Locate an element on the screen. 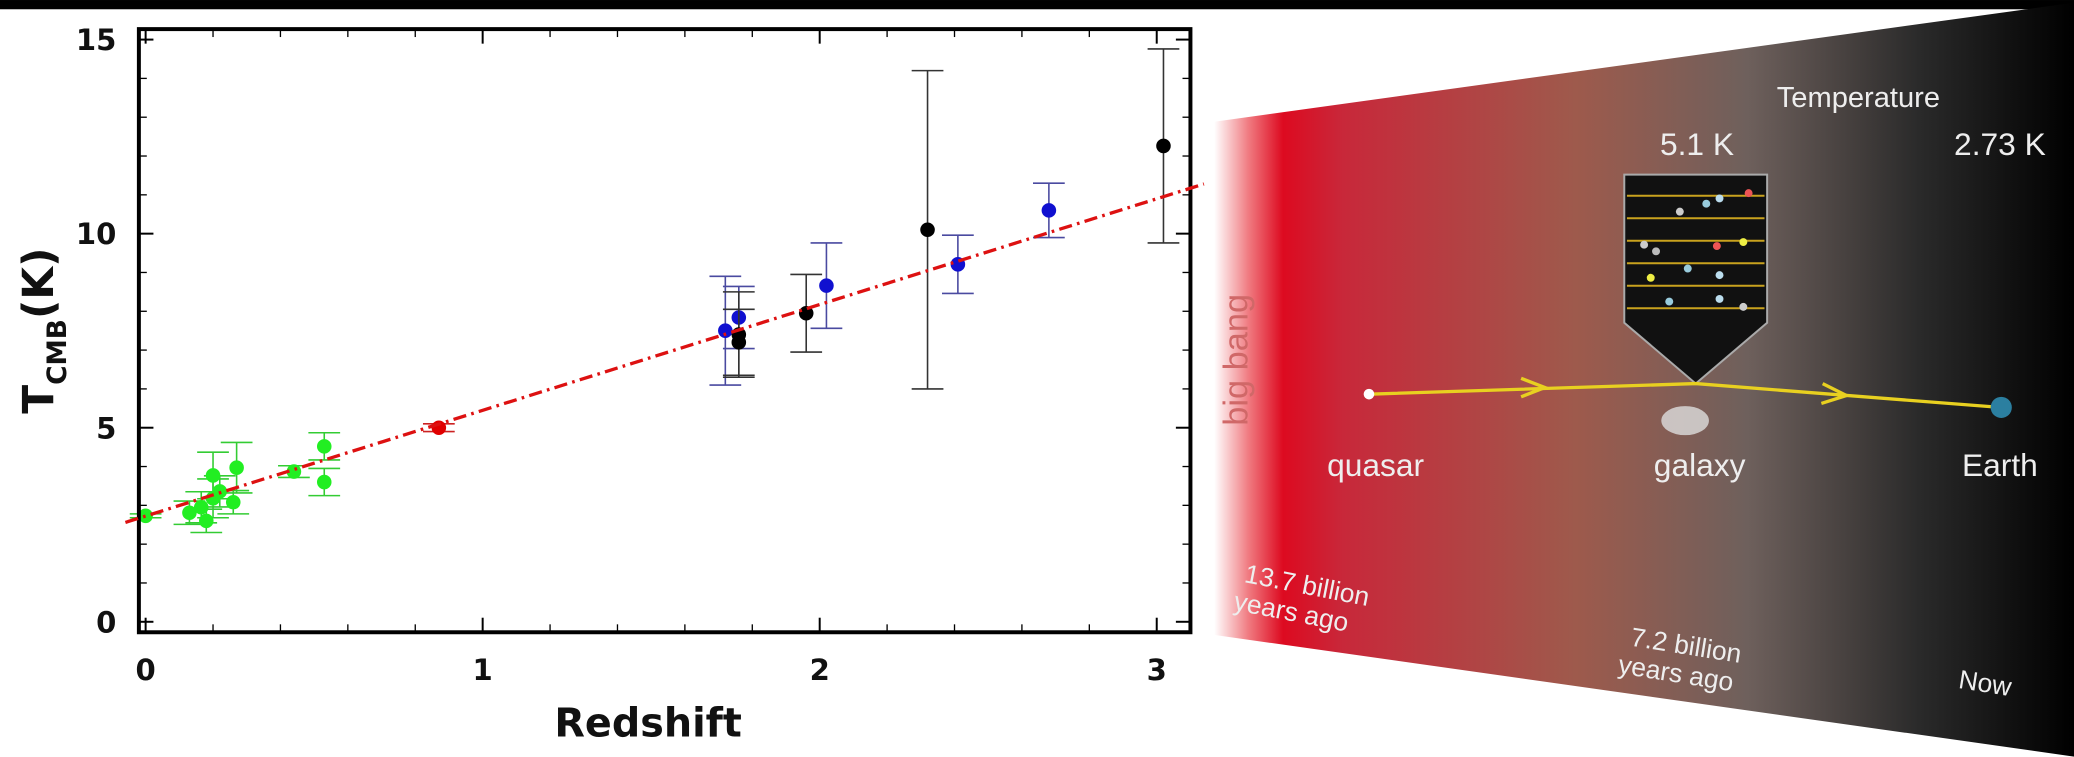 The image size is (2074, 757). y-axis-title: TCMB(K) is located at coordinates (43, 331).